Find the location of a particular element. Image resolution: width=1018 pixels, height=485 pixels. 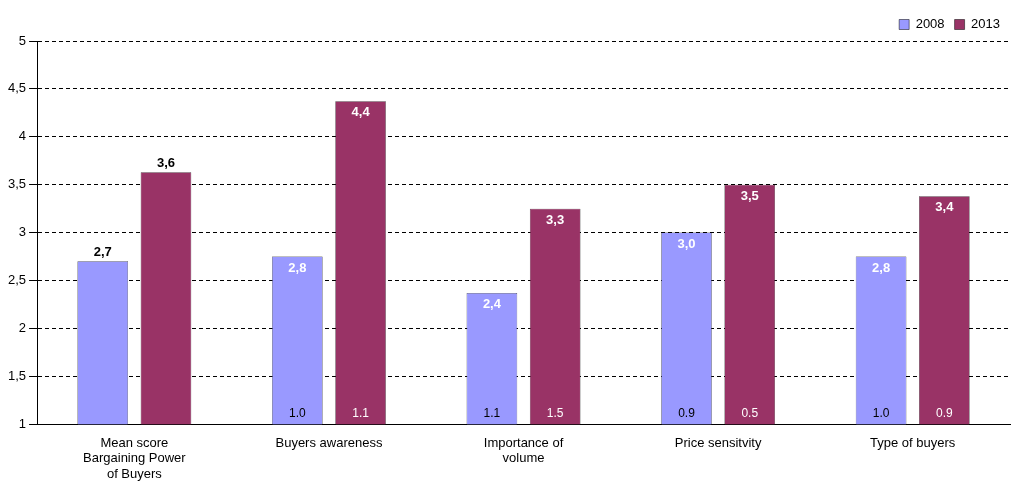

y-tick-label: 3 is located at coordinates (22, 232).